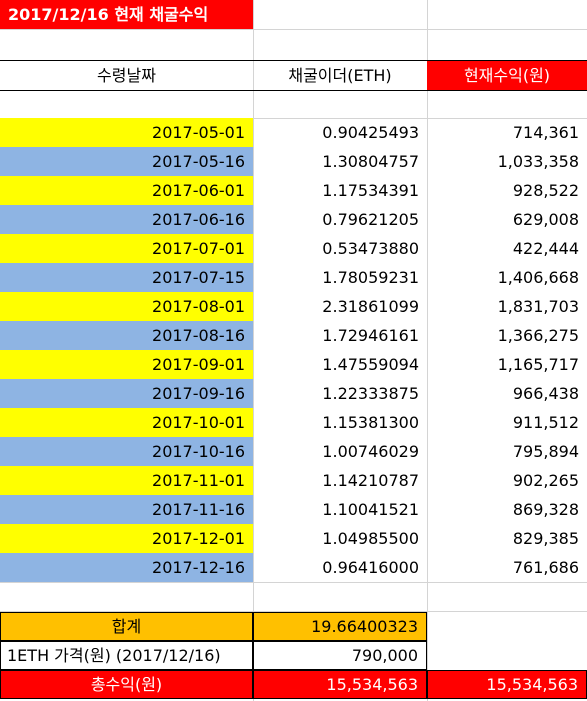  I want to click on date-cell: 2017-05-16, so click(126, 161).